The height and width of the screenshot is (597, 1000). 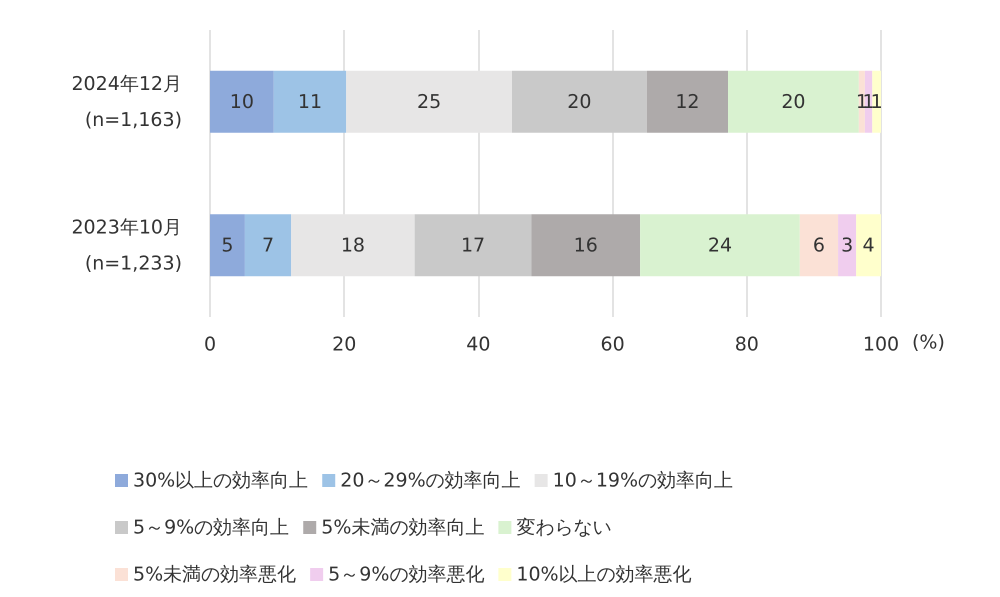 I want to click on x-axis-title: (%), so click(x=928, y=343).